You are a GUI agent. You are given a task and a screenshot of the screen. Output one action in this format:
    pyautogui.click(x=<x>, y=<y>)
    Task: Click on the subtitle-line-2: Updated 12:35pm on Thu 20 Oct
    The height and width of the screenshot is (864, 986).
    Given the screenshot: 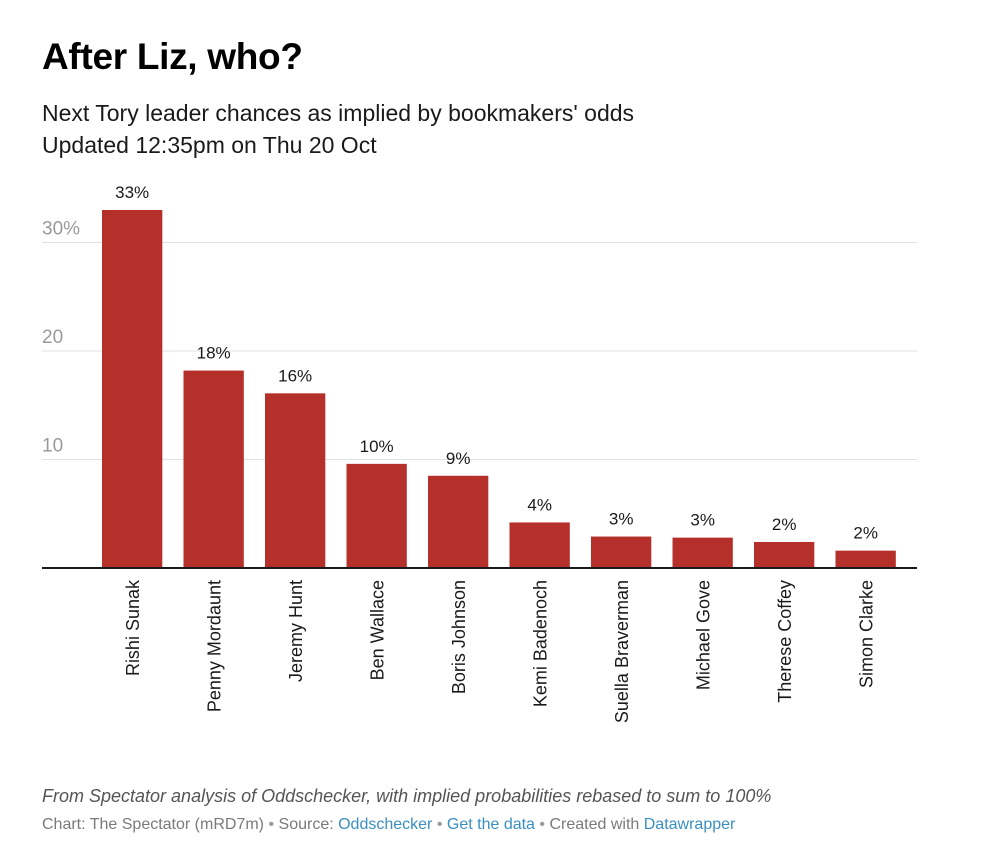 What is the action you would take?
    pyautogui.click(x=209, y=145)
    